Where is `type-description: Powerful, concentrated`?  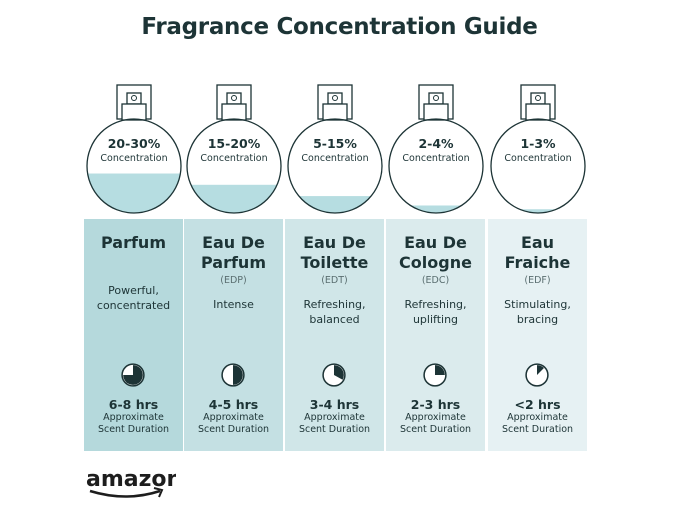 type-description: Powerful, concentrated is located at coordinates (133, 298).